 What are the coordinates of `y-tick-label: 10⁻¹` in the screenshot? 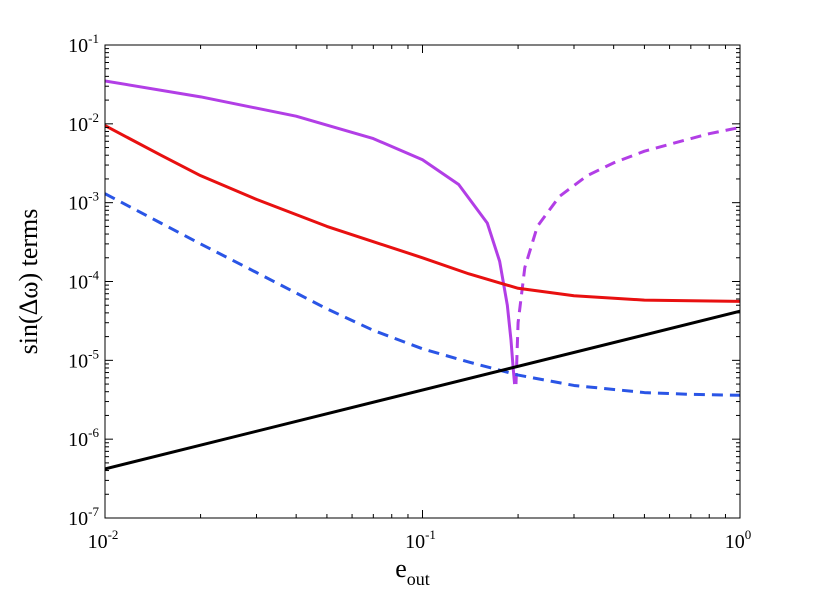 It's located at (83, 44).